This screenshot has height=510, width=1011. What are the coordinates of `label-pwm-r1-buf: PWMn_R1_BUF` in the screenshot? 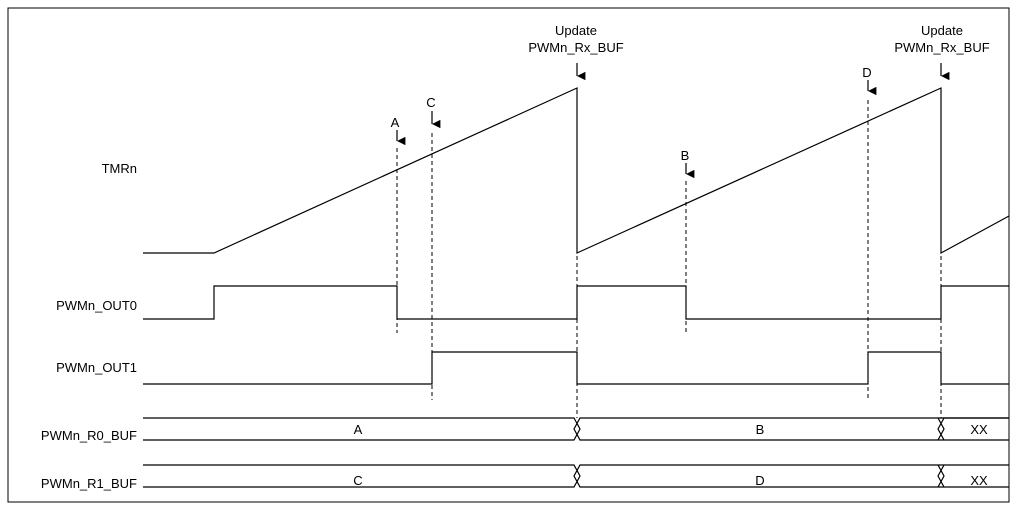 It's located at (89, 483).